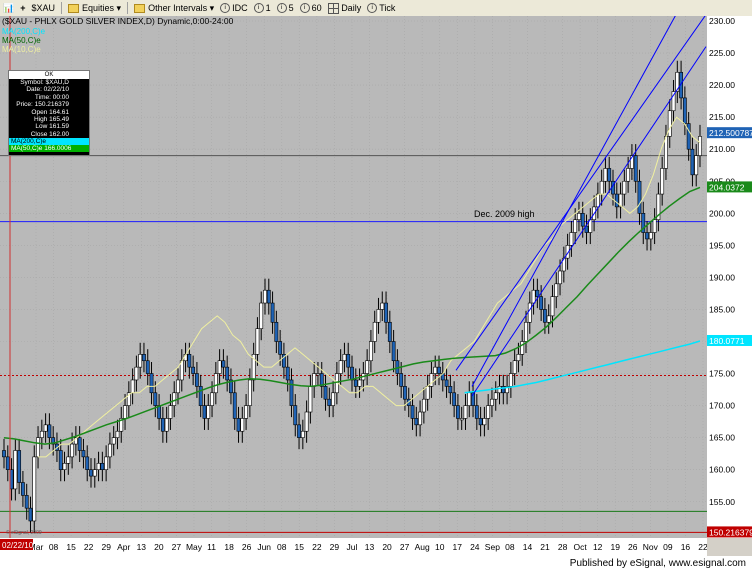 The width and height of the screenshot is (752, 572). What do you see at coordinates (381, 8) in the screenshot?
I see `tick-button: i Tick` at bounding box center [381, 8].